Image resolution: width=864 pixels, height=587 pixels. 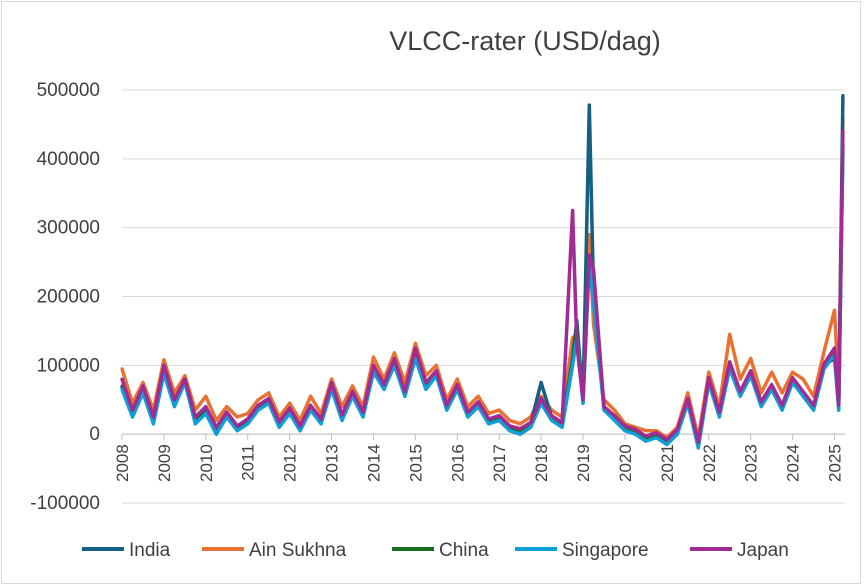 What do you see at coordinates (763, 550) in the screenshot?
I see `legend-label: Japan` at bounding box center [763, 550].